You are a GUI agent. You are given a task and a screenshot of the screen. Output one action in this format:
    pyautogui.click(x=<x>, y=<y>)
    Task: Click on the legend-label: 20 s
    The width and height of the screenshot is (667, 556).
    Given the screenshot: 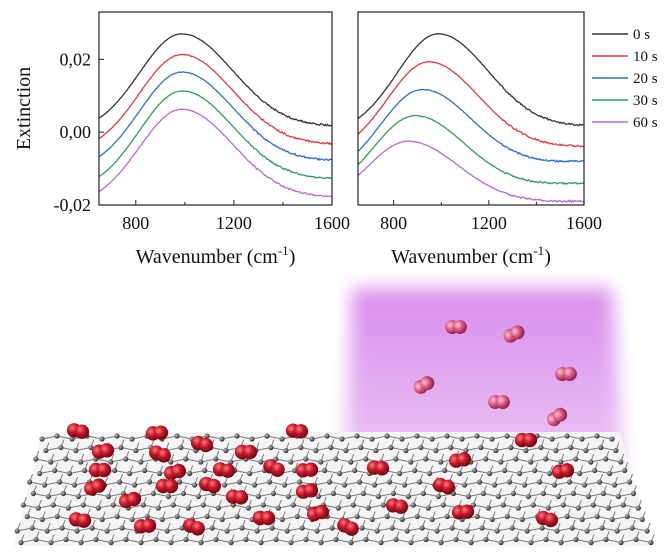 What is the action you would take?
    pyautogui.click(x=645, y=79)
    